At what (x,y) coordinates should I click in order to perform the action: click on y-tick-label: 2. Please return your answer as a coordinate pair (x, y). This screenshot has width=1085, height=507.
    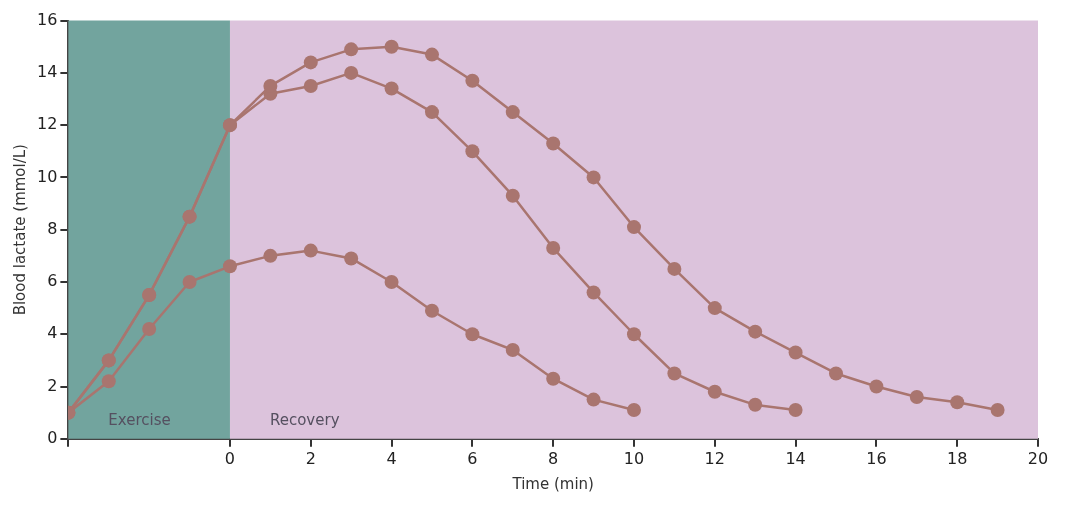
    Looking at the image, I should click on (52, 385).